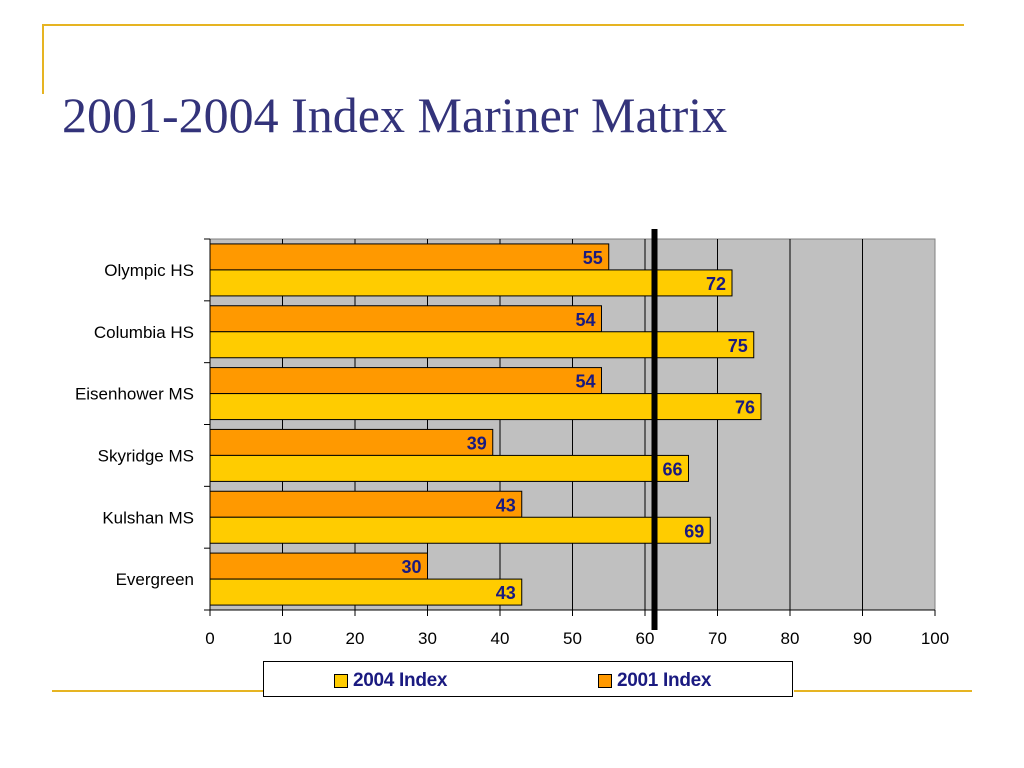  Describe the element at coordinates (355, 638) in the screenshot. I see `x-tick-label: 20` at that location.